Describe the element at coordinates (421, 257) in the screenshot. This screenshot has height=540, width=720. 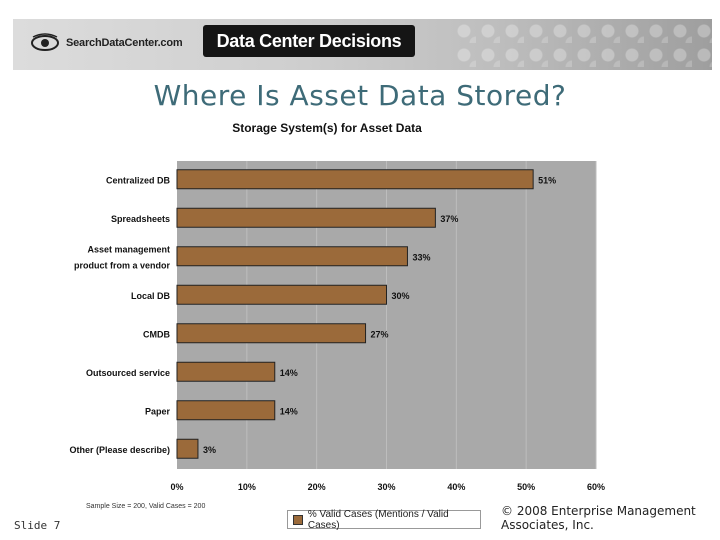
I see `data-label: 33%` at that location.